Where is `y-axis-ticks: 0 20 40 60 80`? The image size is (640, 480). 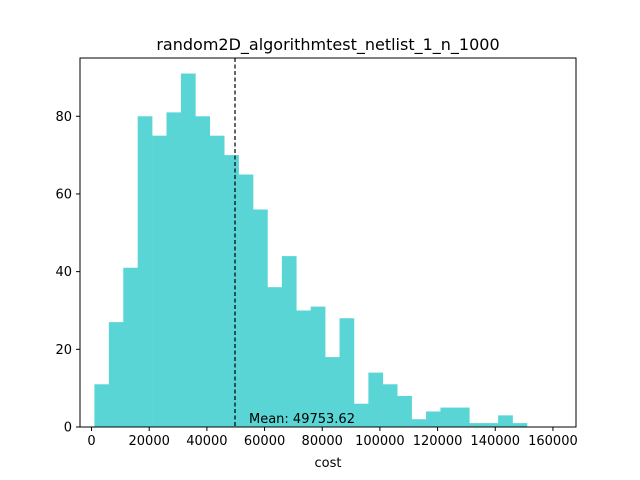
y-axis-ticks: 0 20 40 60 80 is located at coordinates (67, 273).